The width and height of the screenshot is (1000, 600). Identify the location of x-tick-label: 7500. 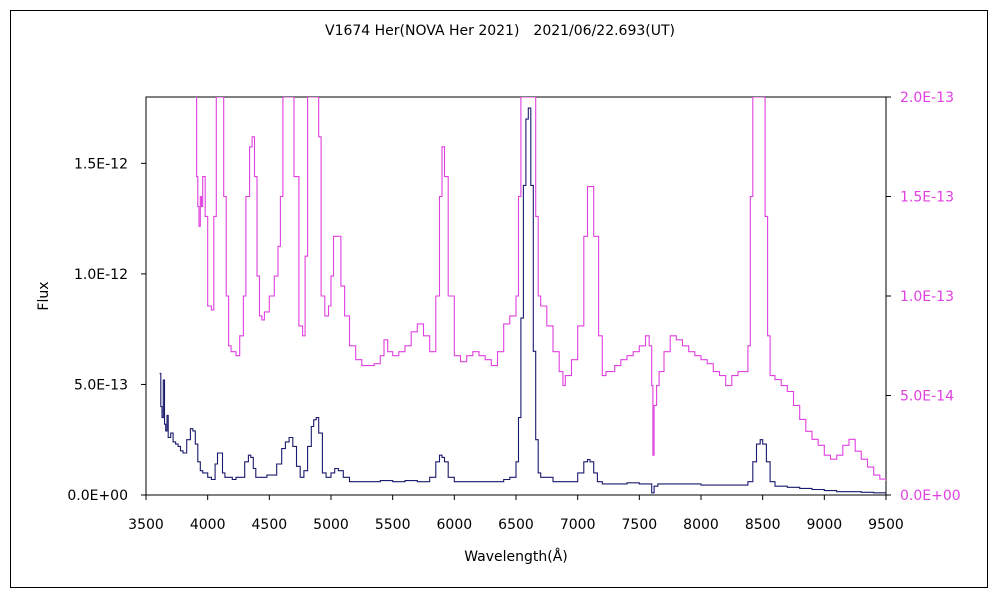
(640, 525).